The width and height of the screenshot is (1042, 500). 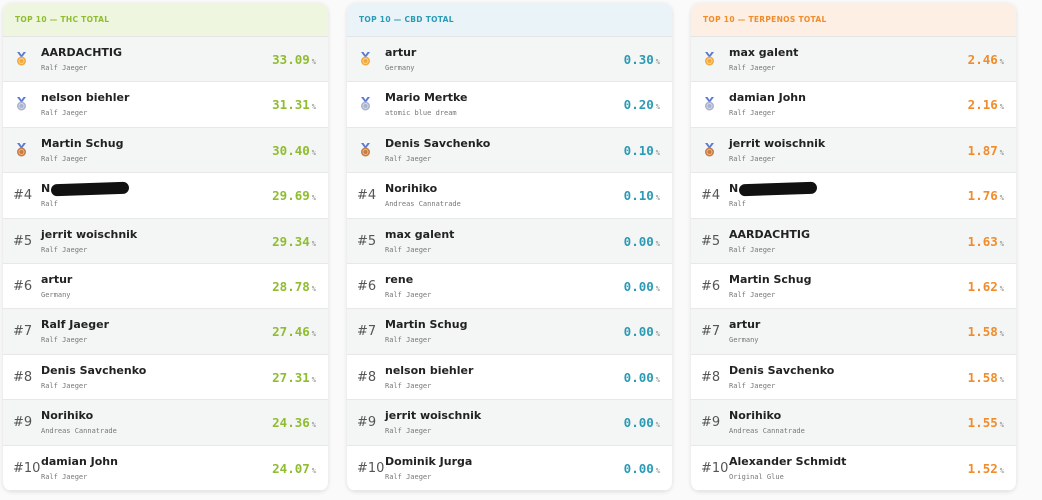 I want to click on rank-label: #8, so click(x=711, y=377).